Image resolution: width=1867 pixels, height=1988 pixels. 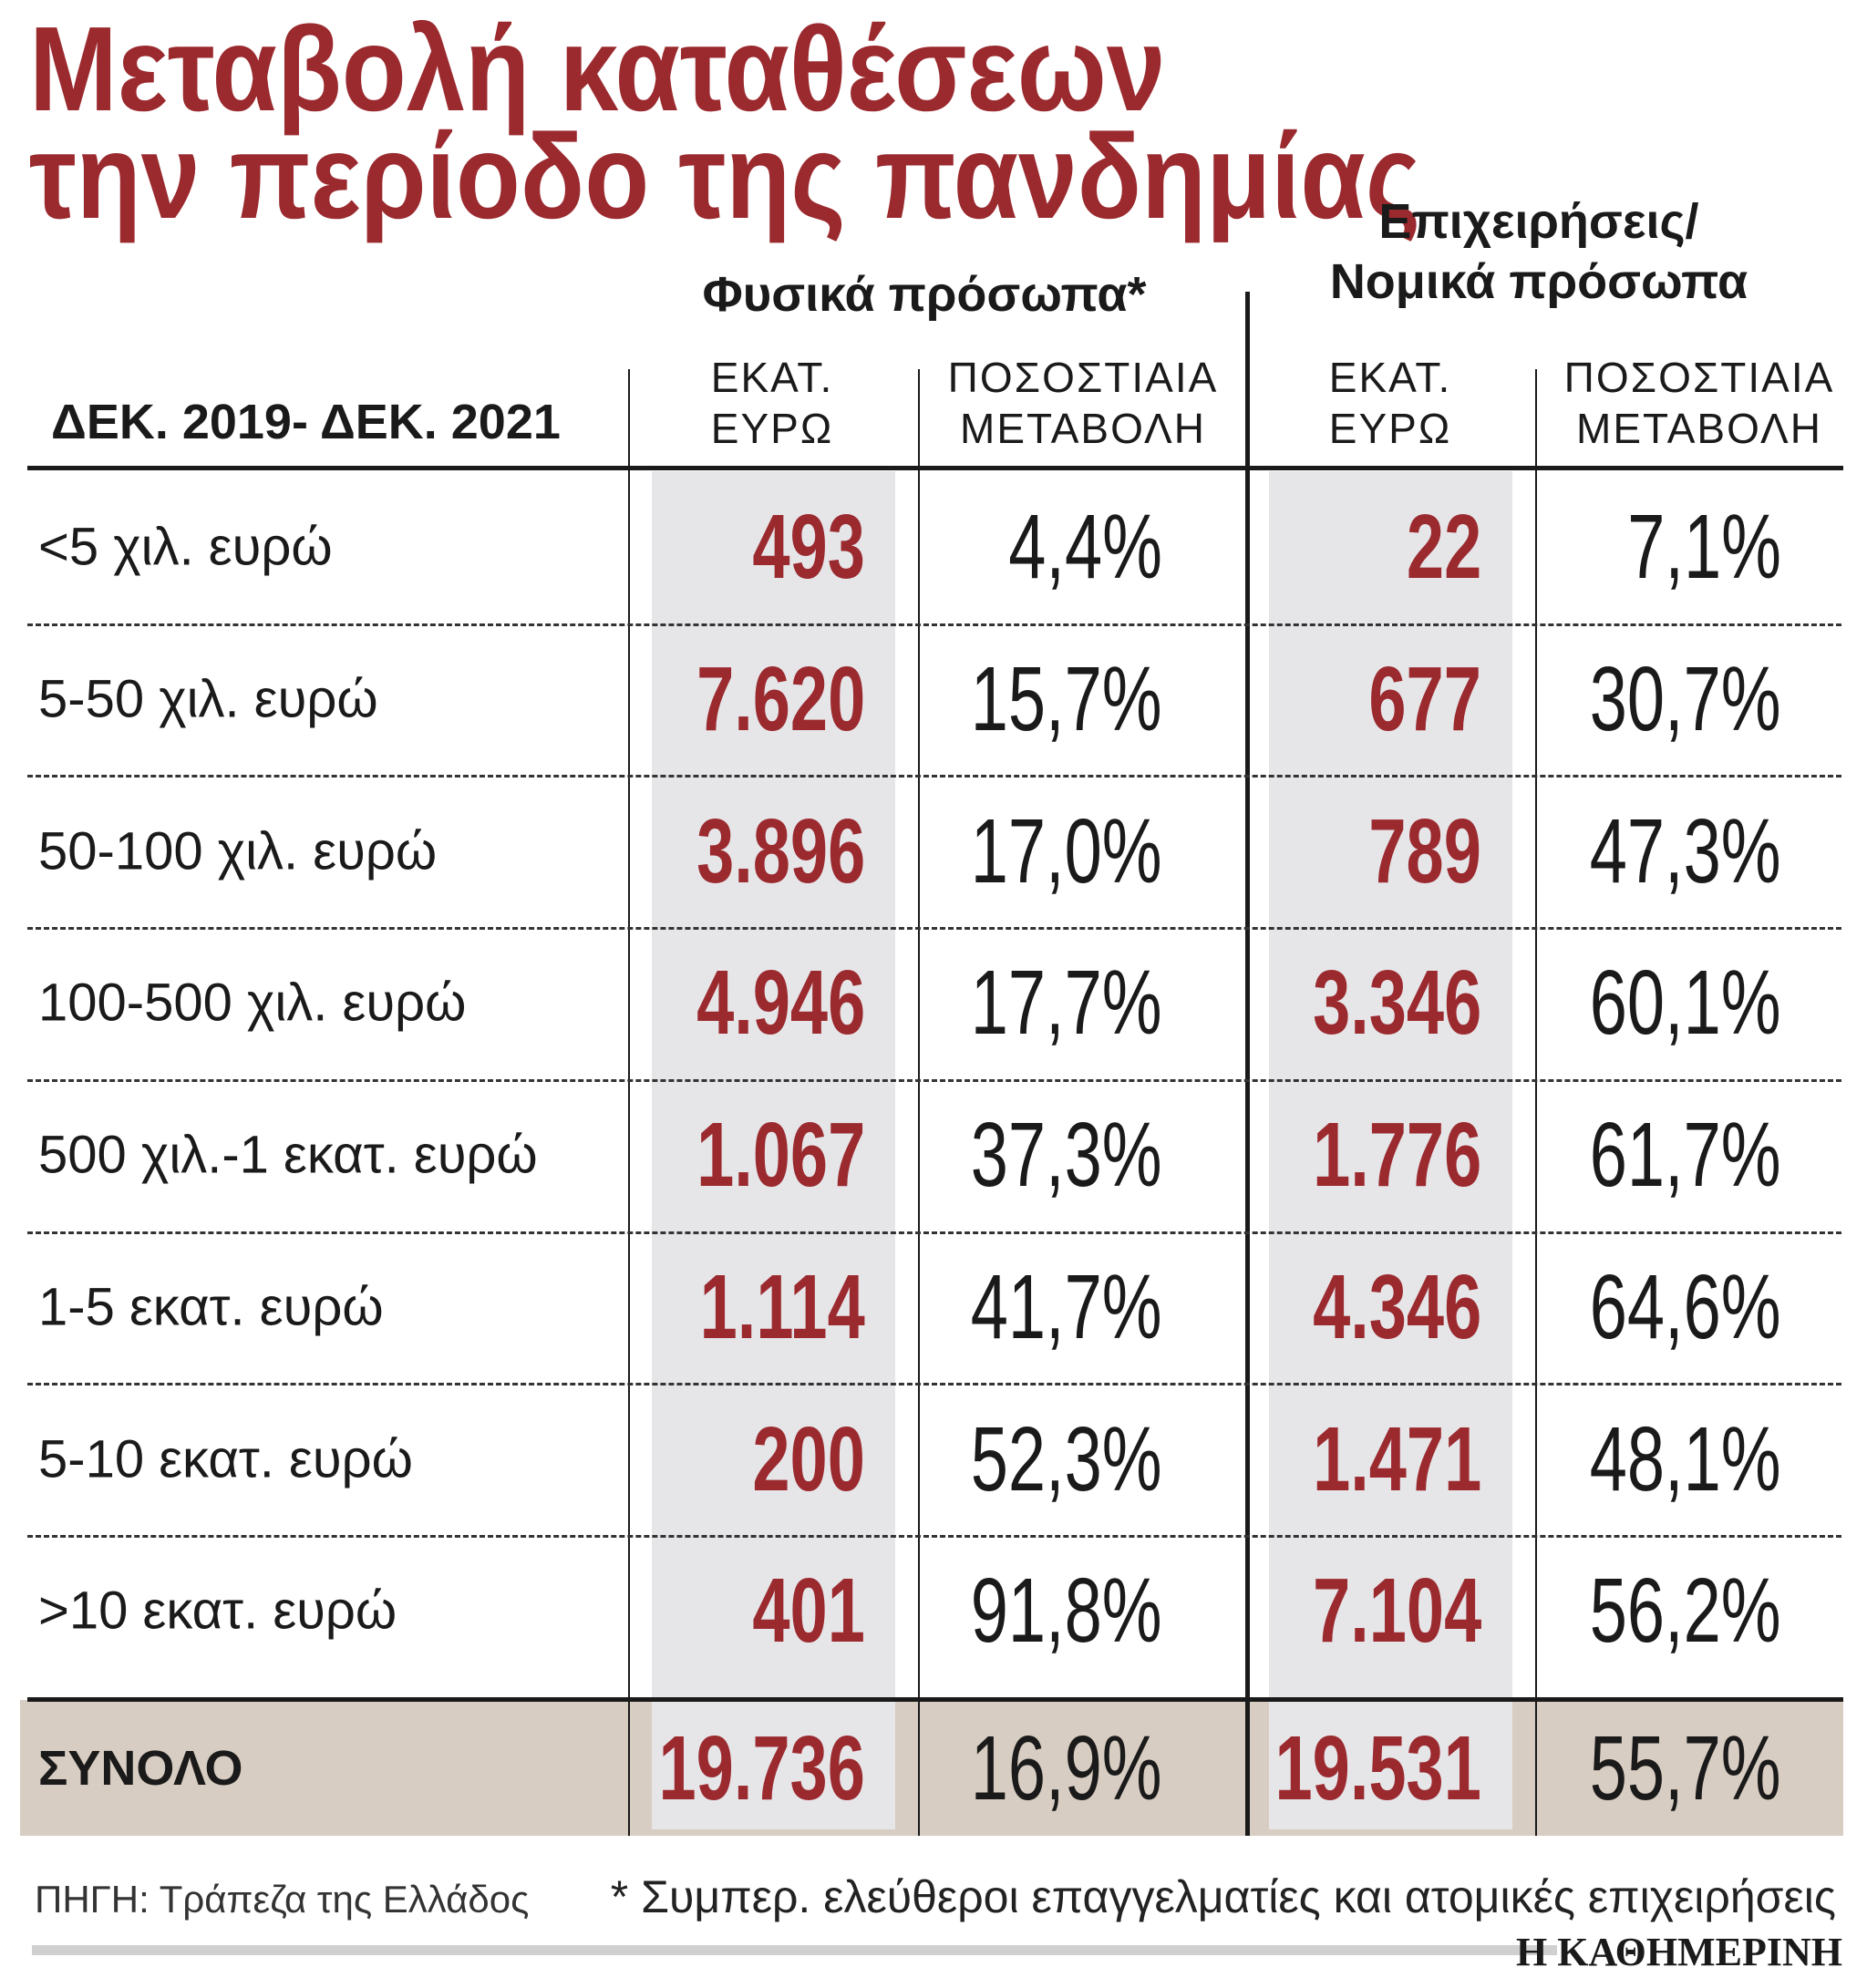 I want to click on total-label: ΣΥΝΟΛΟ, so click(x=140, y=1769).